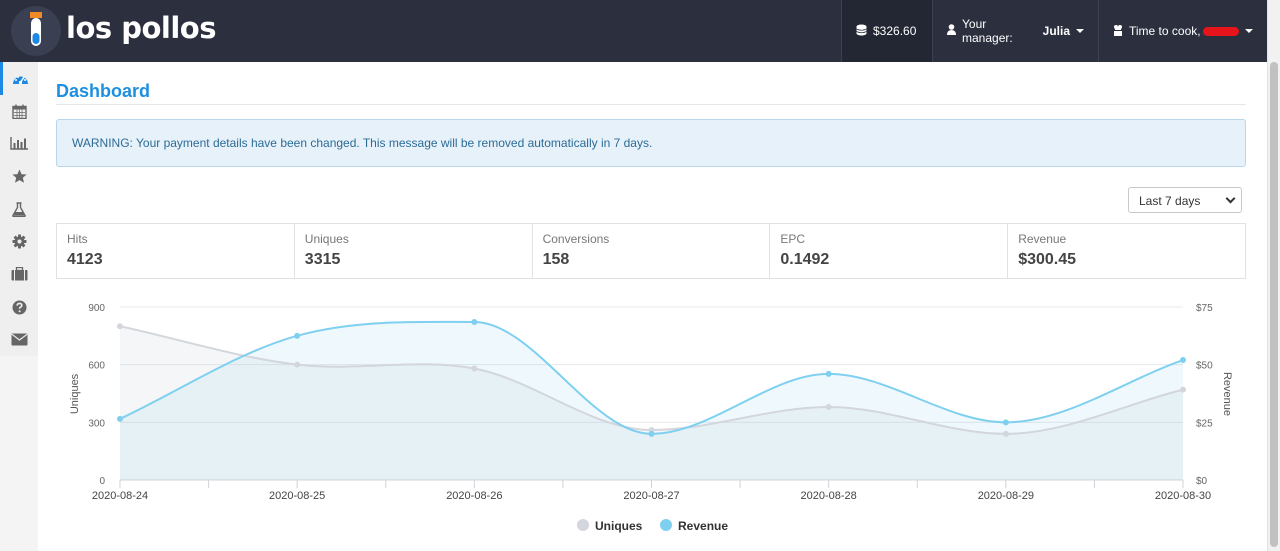 Image resolution: width=1280 pixels, height=551 pixels. What do you see at coordinates (1015, 31) in the screenshot?
I see `manager-dropdown: Your manager: Julia` at bounding box center [1015, 31].